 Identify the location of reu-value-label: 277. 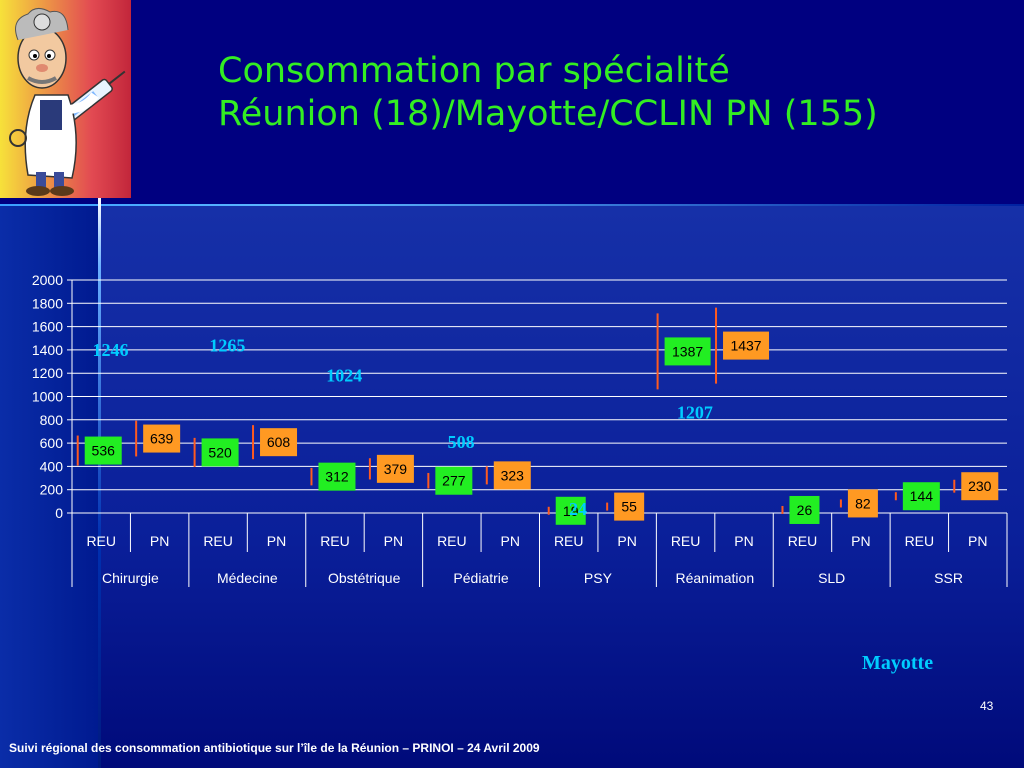
(454, 481).